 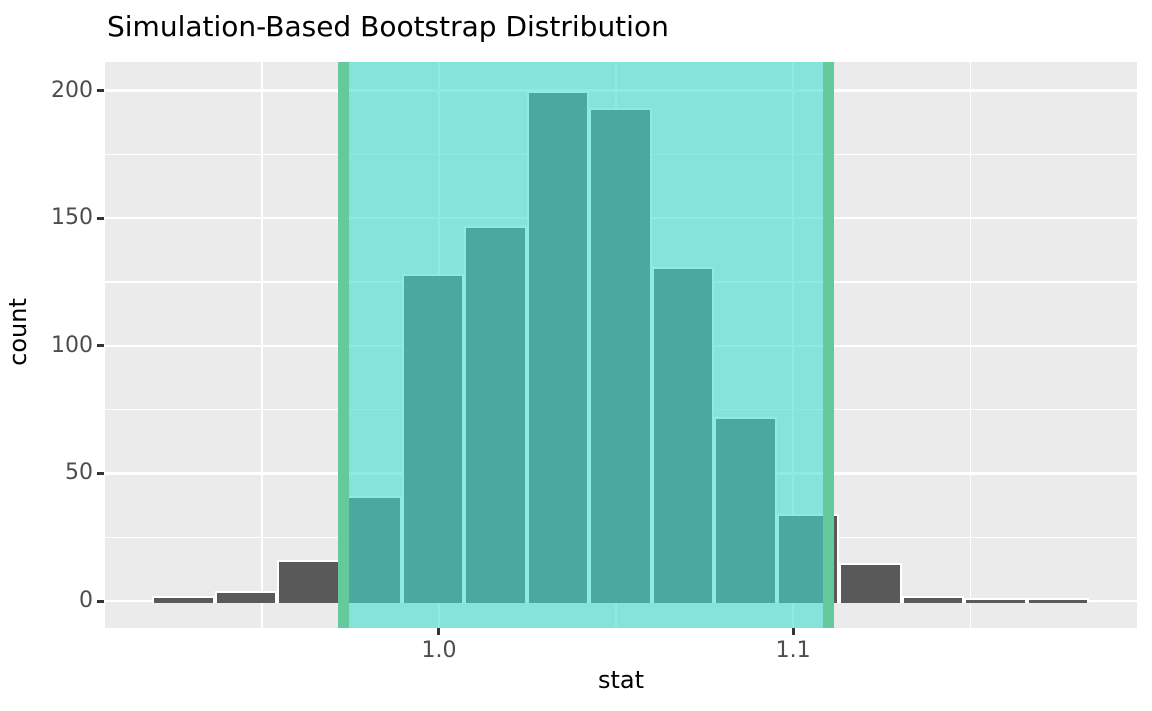 I want to click on y-tick-label: 0, so click(x=86, y=600).